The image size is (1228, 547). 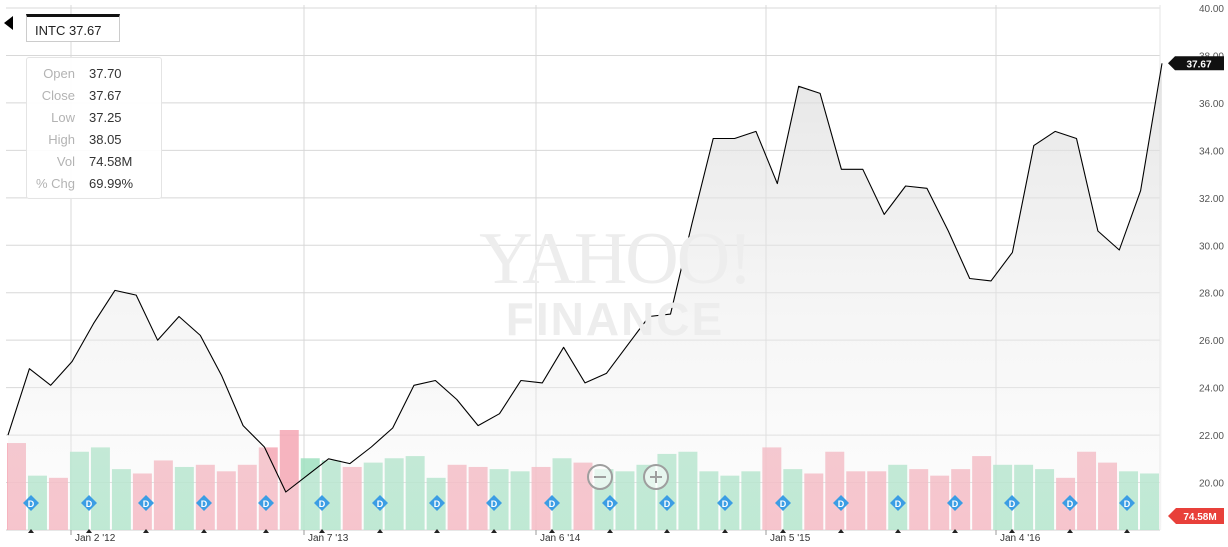 What do you see at coordinates (55, 183) in the screenshot?
I see `ohlc-key: % Chg` at bounding box center [55, 183].